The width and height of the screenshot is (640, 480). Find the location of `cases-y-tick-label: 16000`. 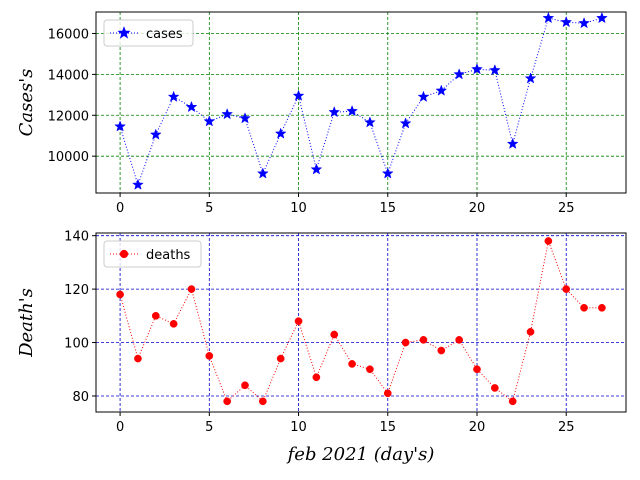

cases-y-tick-label: 16000 is located at coordinates (68, 34).